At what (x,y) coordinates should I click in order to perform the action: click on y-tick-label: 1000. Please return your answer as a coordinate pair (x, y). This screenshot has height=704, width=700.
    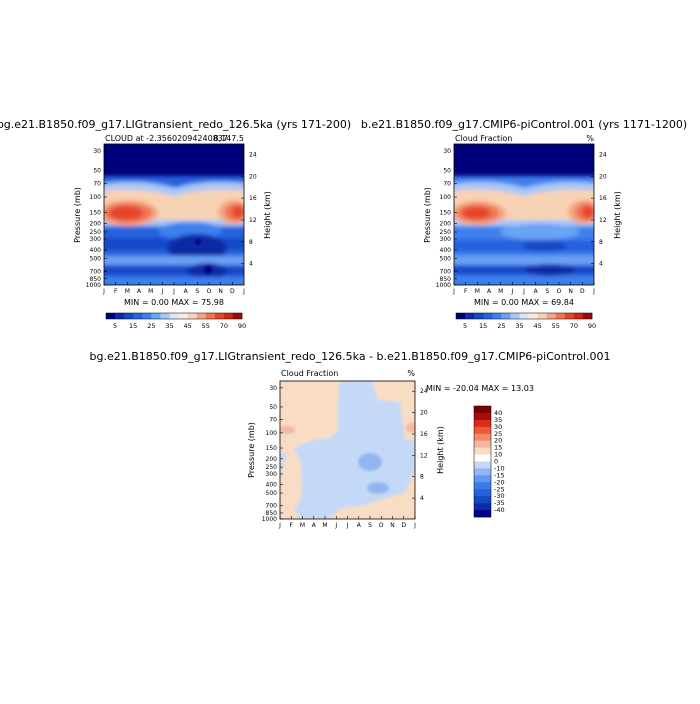
    Looking at the image, I should click on (269, 519).